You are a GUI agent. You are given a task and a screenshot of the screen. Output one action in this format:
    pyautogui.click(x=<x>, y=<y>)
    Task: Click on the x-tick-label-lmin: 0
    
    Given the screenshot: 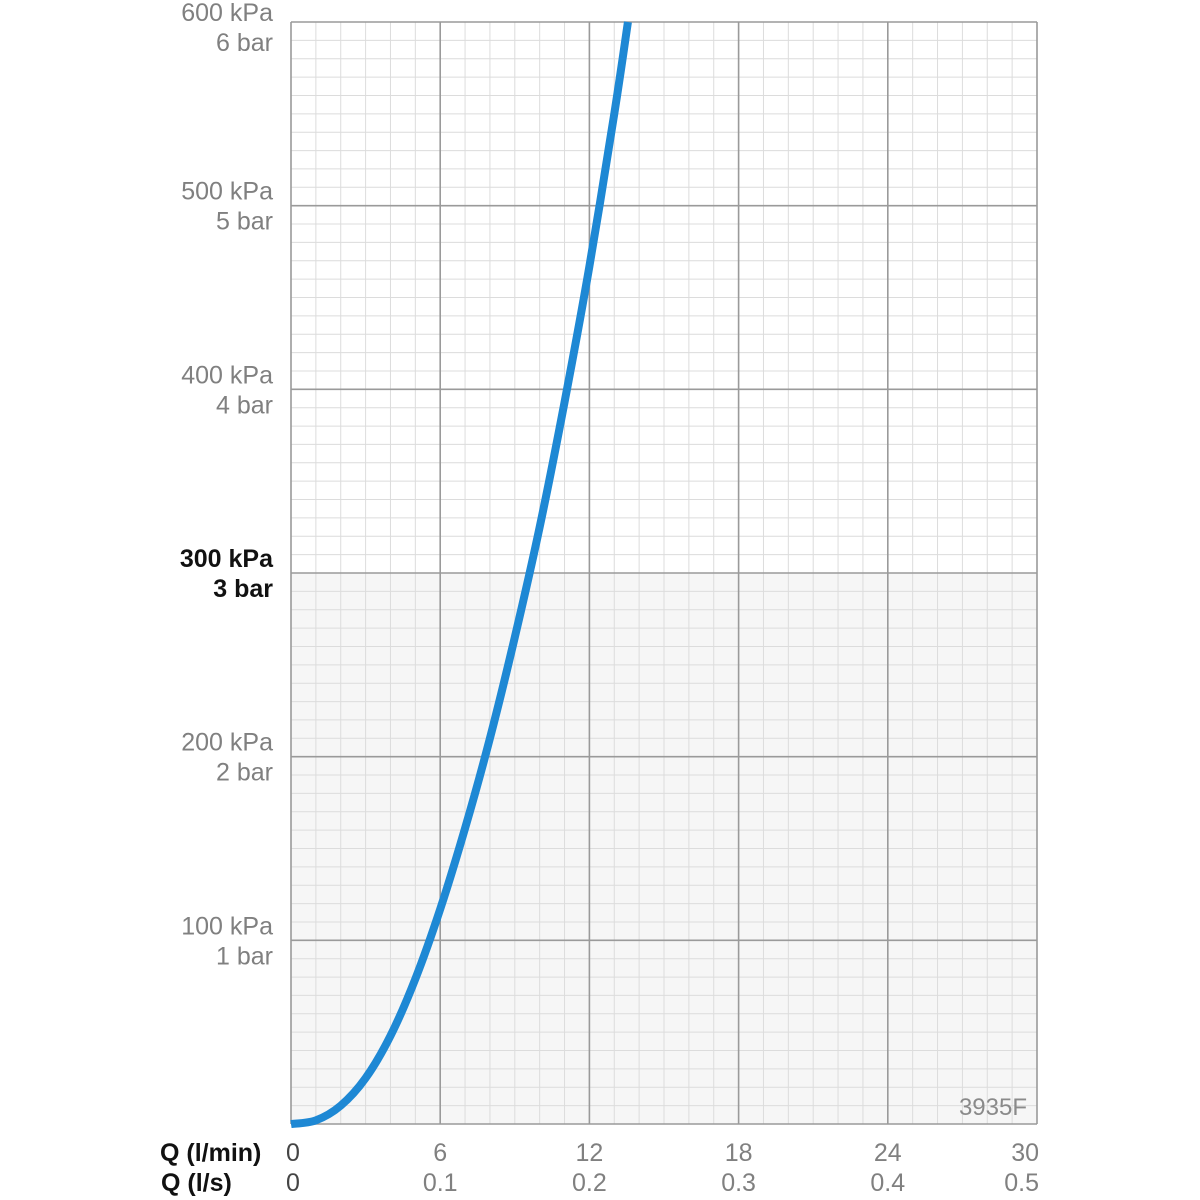 What is the action you would take?
    pyautogui.click(x=293, y=1153)
    